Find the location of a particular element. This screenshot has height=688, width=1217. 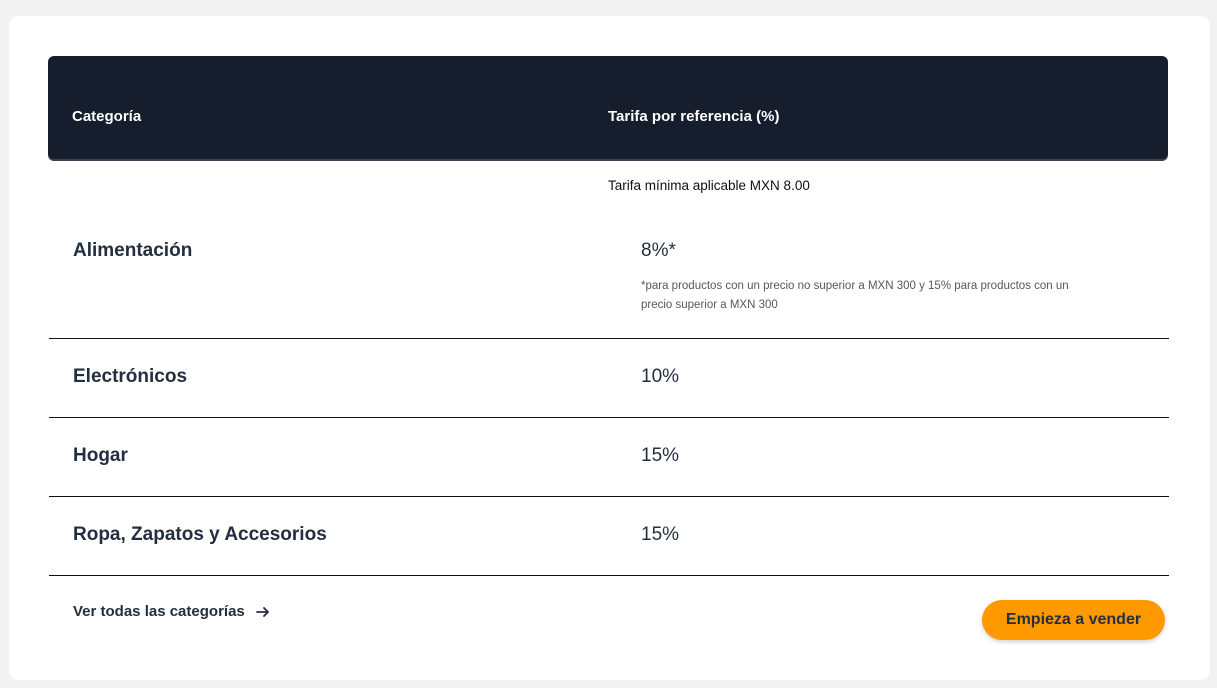

row-category: Alimentación is located at coordinates (133, 250).